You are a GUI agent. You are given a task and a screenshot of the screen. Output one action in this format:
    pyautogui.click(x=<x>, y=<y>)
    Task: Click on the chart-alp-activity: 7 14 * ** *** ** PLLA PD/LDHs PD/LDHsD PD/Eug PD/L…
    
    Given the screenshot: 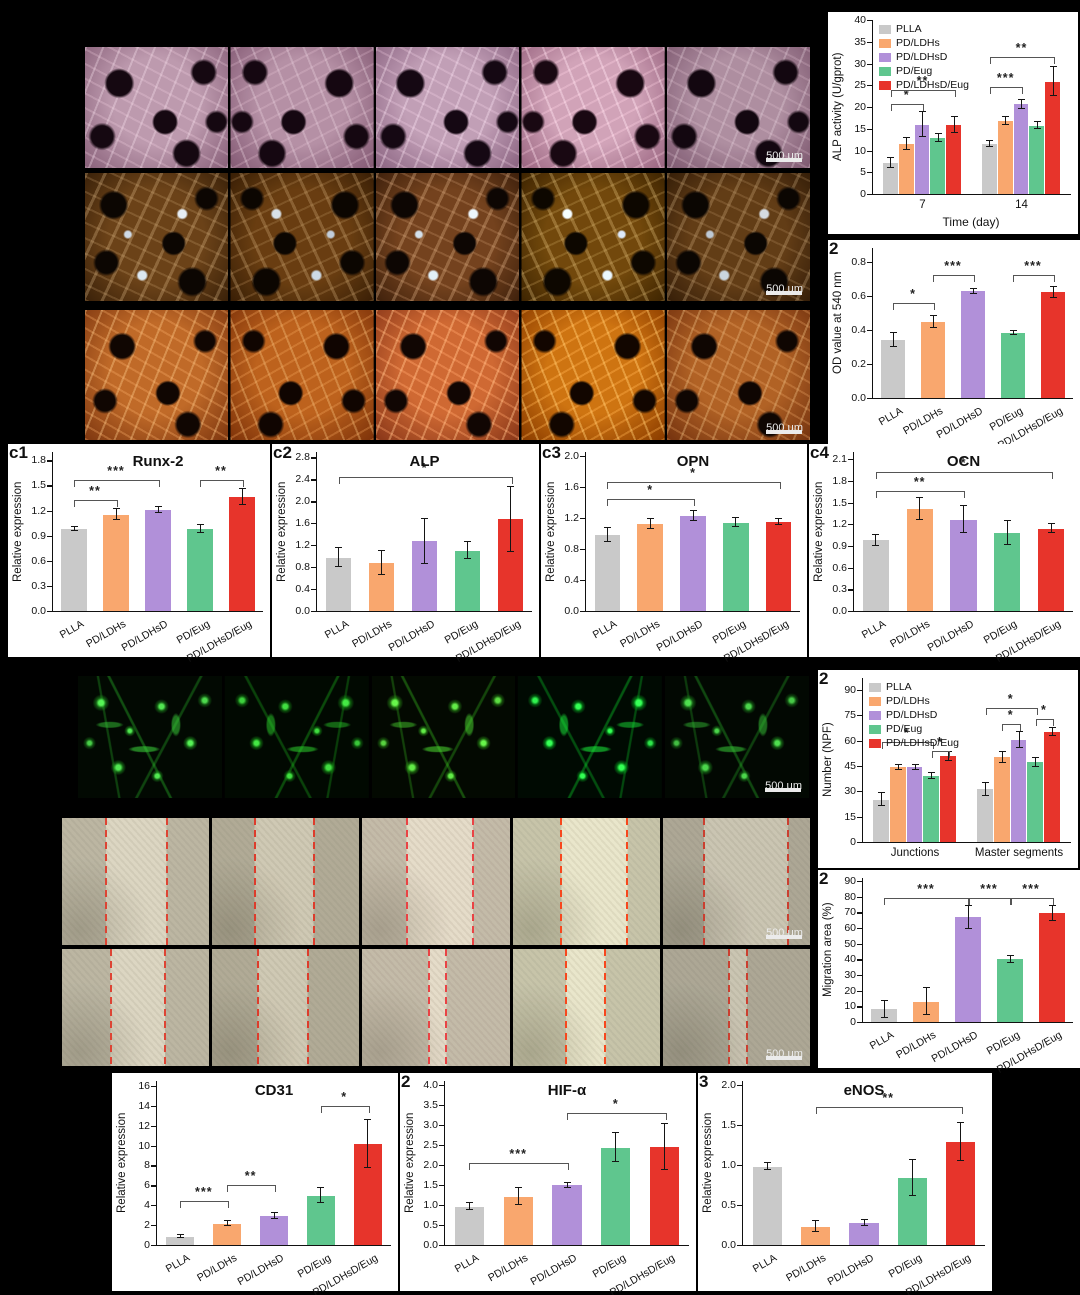 What is the action you would take?
    pyautogui.click(x=953, y=123)
    